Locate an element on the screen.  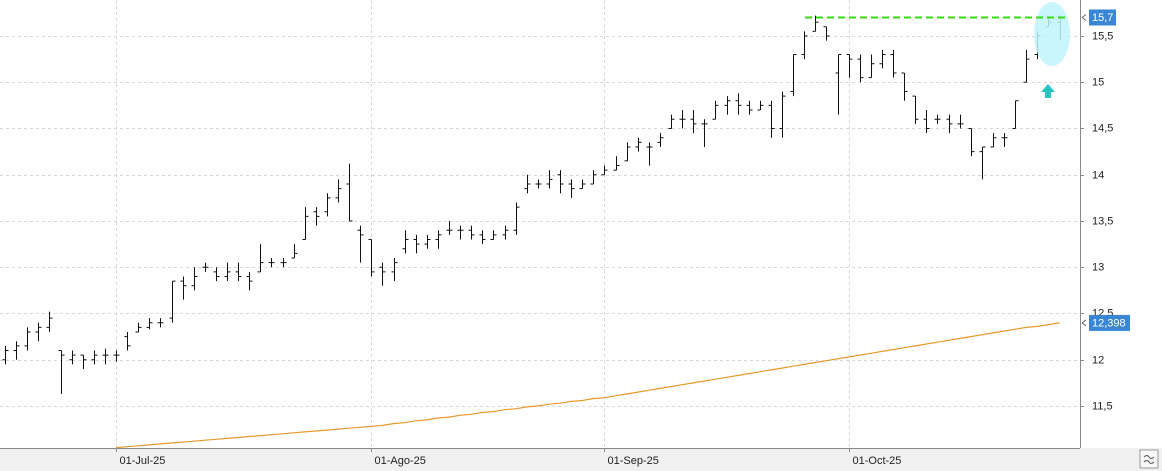
price-tag-label: 12,398 is located at coordinates (1109, 323).